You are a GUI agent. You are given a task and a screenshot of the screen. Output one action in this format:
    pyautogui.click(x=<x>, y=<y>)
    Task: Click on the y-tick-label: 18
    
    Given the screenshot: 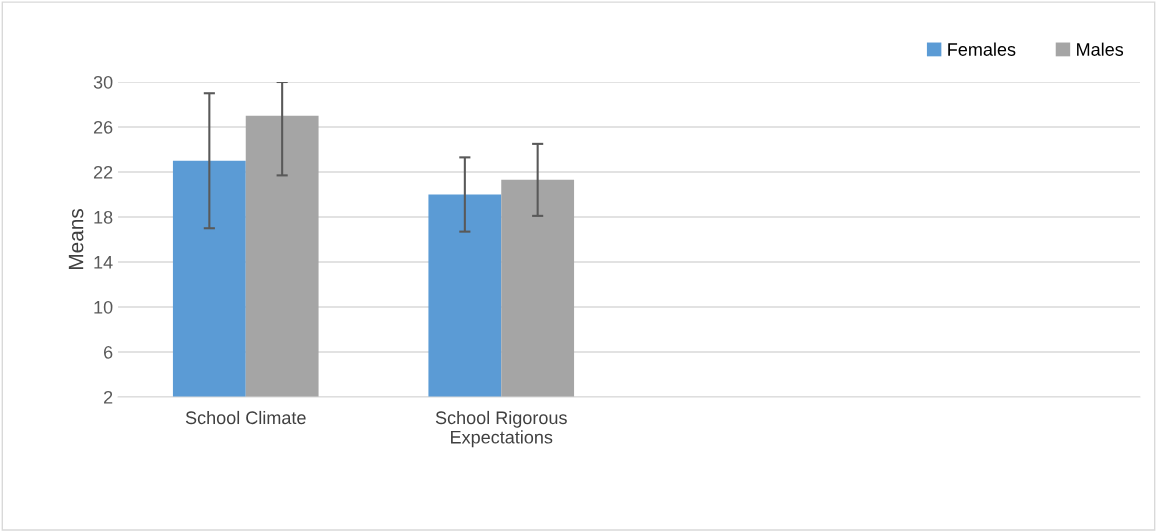 What is the action you would take?
    pyautogui.click(x=103, y=217)
    